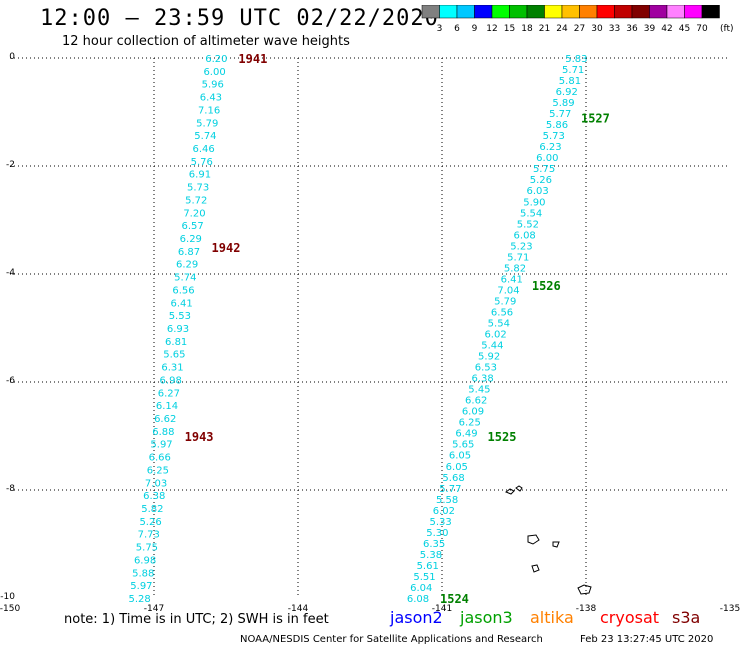 The width and height of the screenshot is (740, 650). What do you see at coordinates (191, 239) in the screenshot?
I see `swh-label: 6.29` at bounding box center [191, 239].